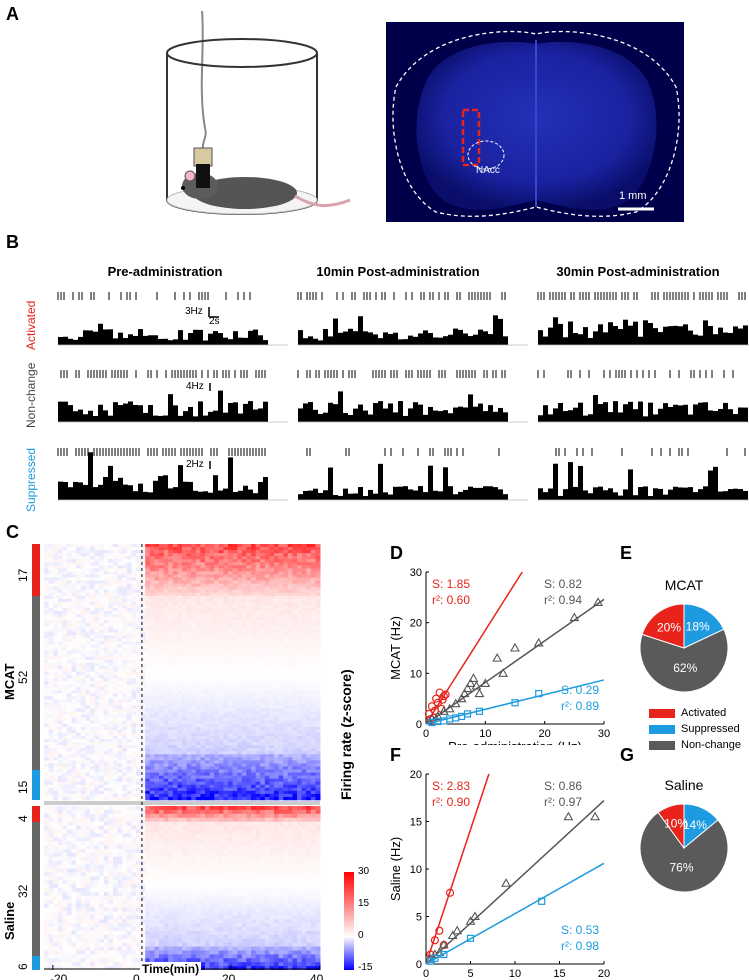 Image resolution: width=749 pixels, height=980 pixels. Describe the element at coordinates (416, 775) in the screenshot. I see `y-tick-label: 20` at that location.